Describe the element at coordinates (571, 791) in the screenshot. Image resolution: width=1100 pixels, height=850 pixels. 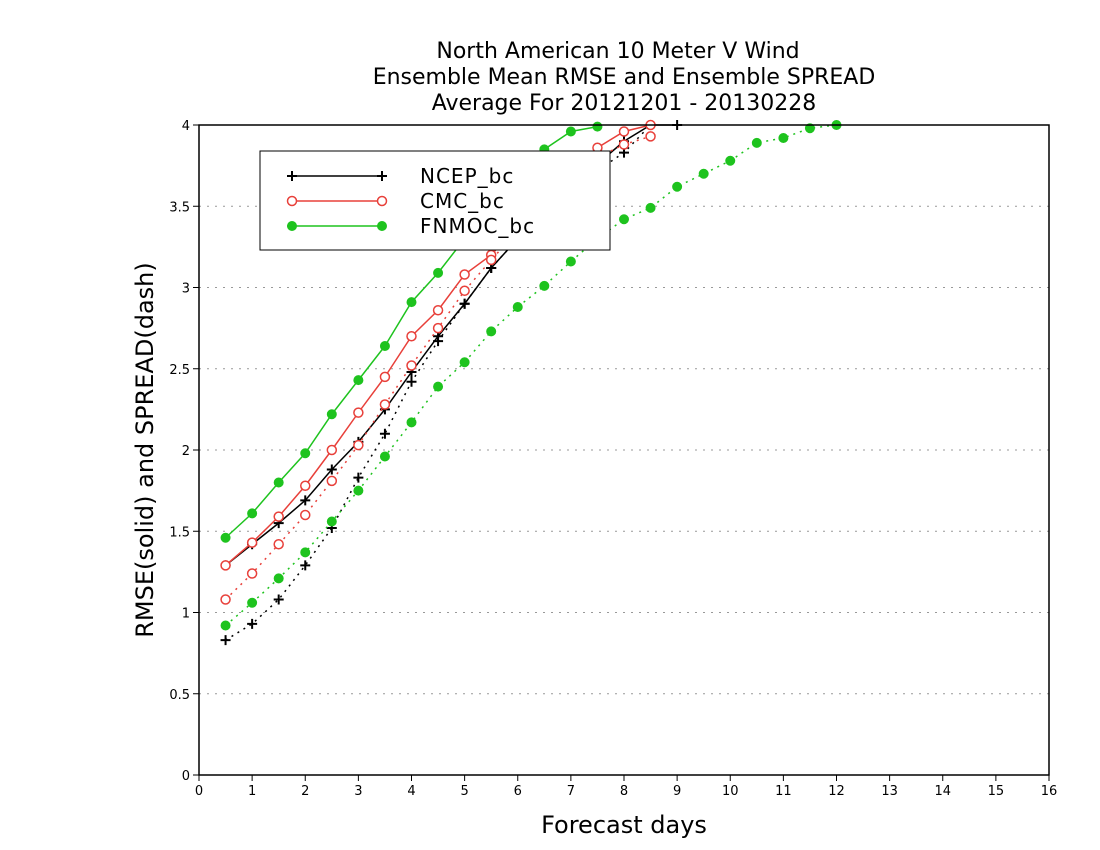
I see `x-tick-label: 7` at that location.